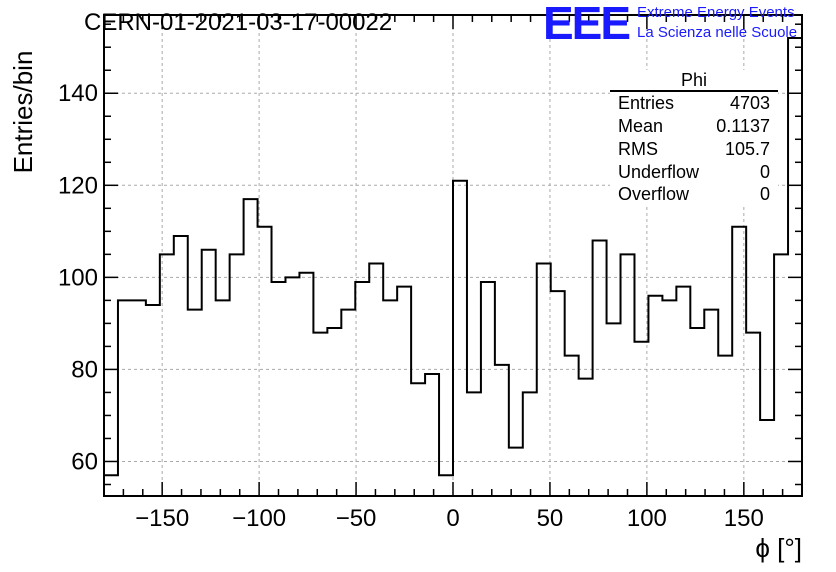 The image size is (836, 572). What do you see at coordinates (694, 195) in the screenshot?
I see `stats-row-overflow: Overflow 0` at bounding box center [694, 195].